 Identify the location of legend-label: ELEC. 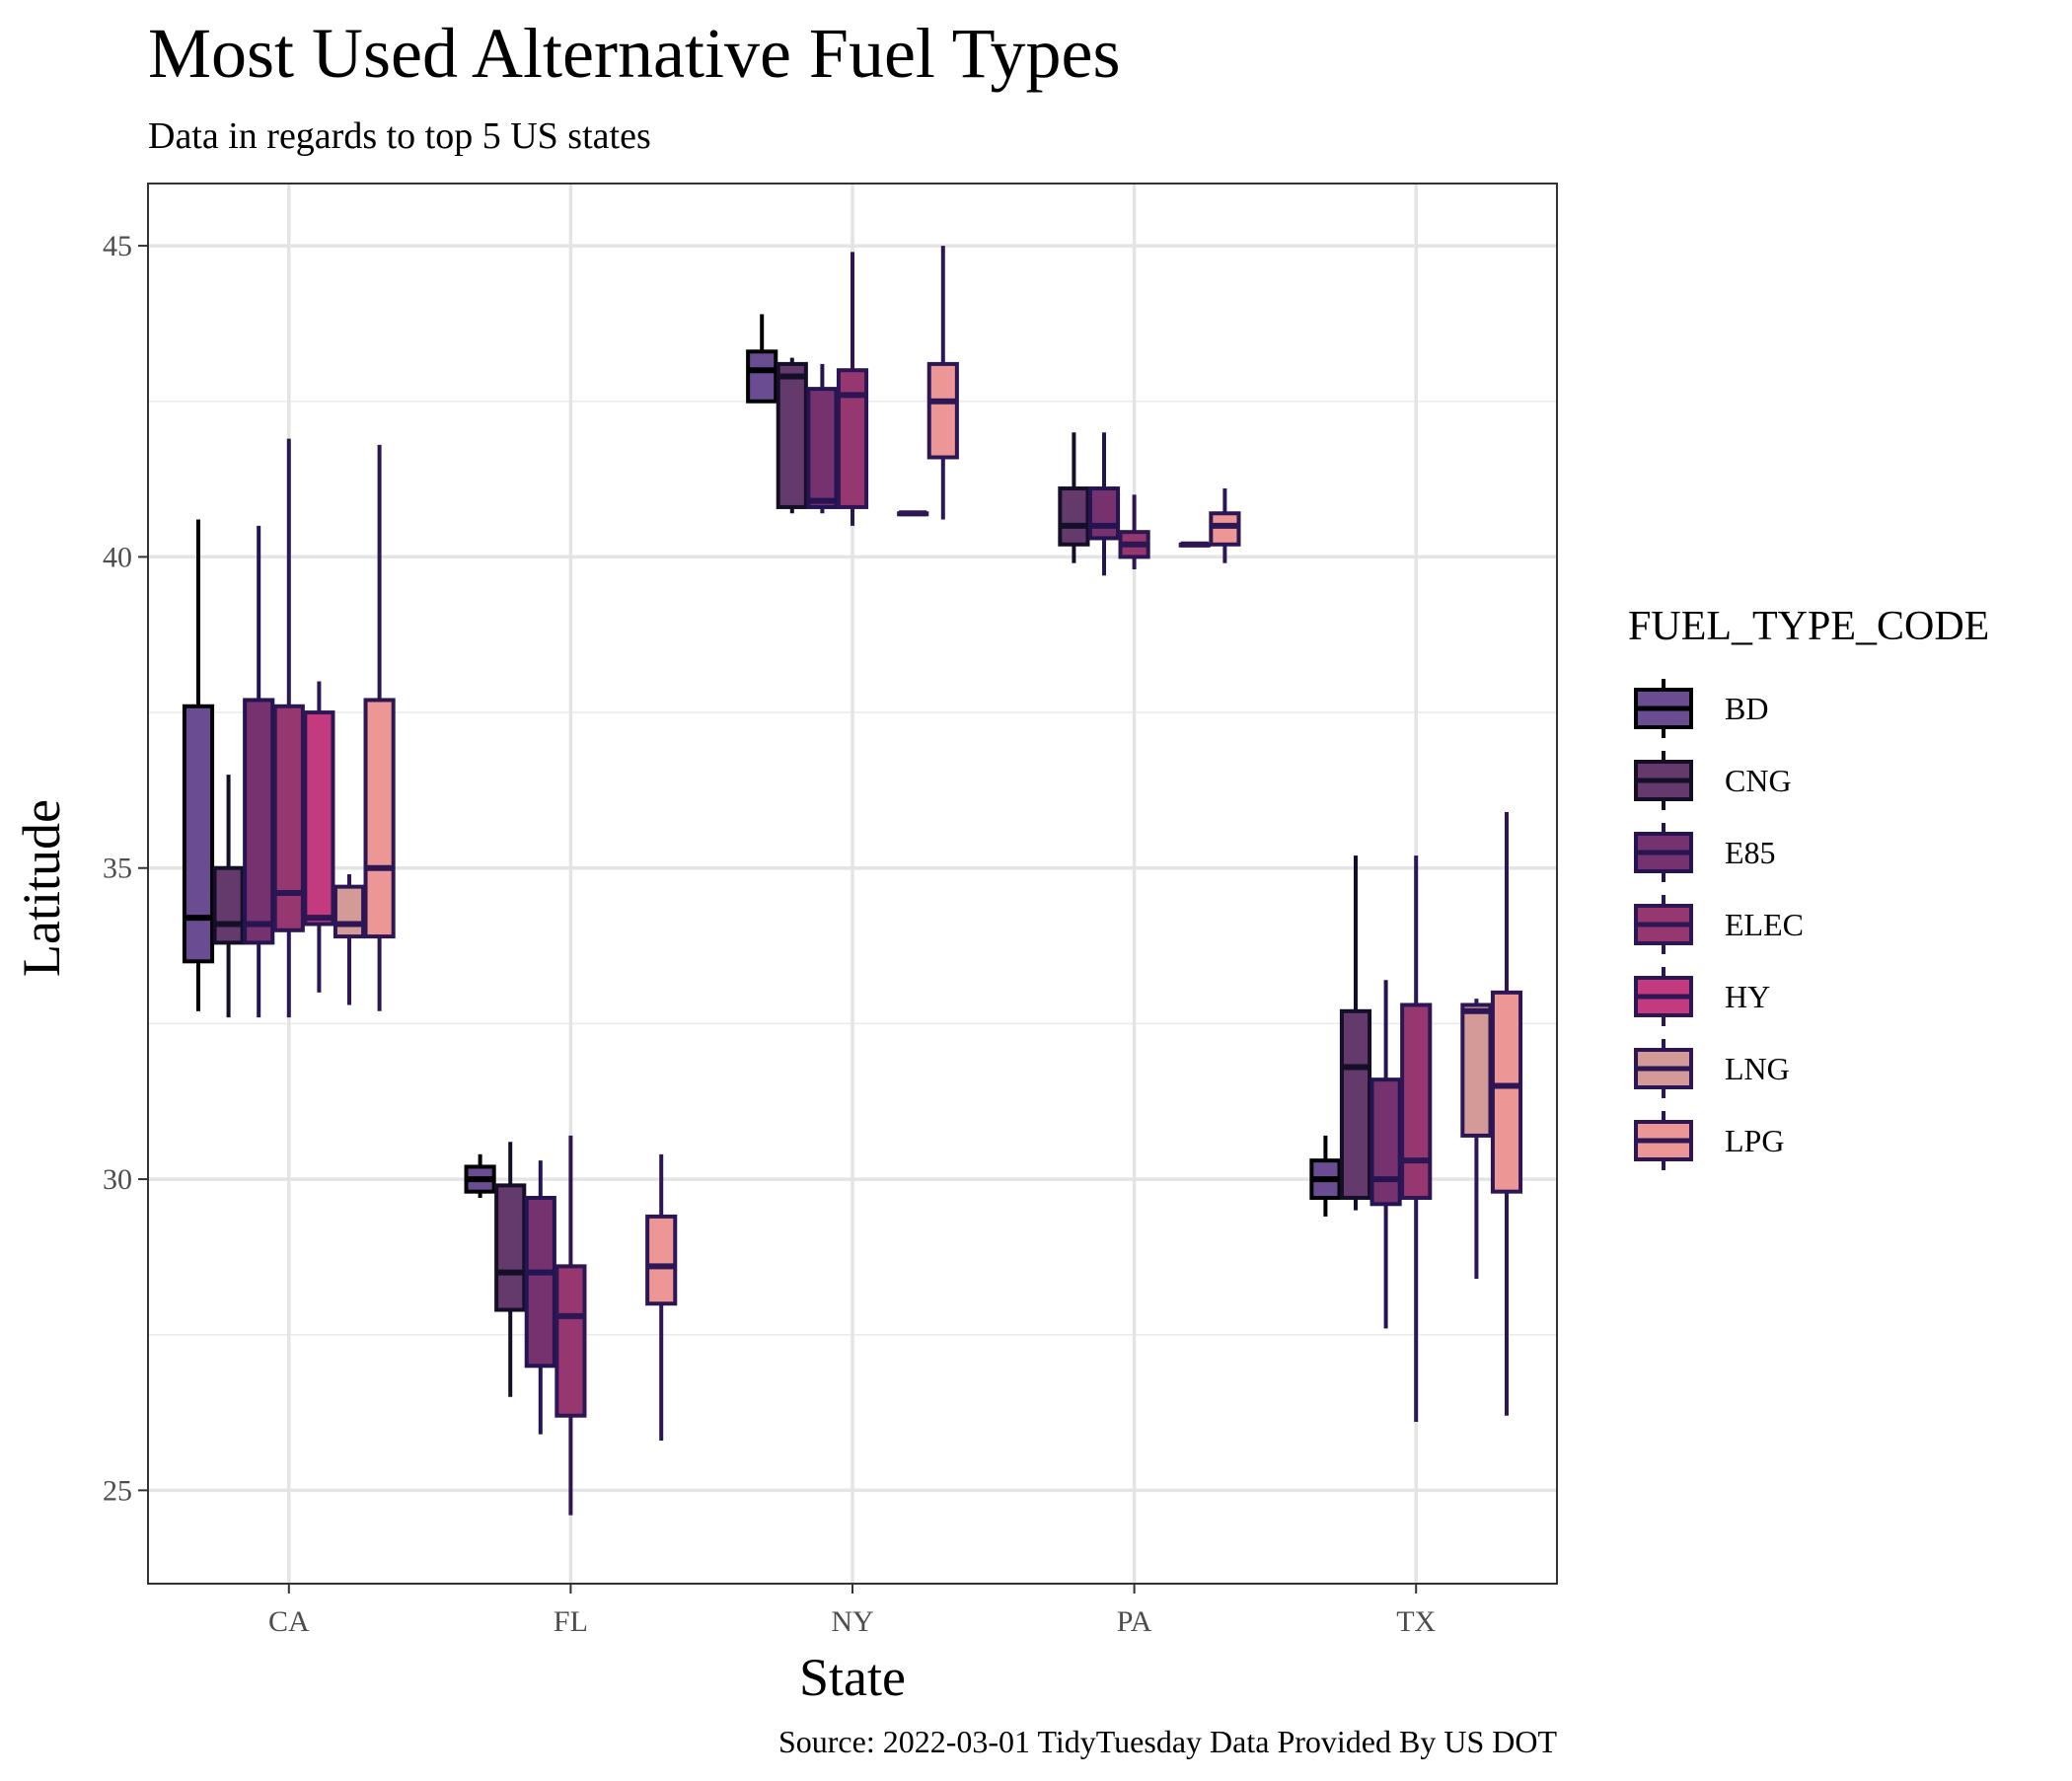
(1765, 924).